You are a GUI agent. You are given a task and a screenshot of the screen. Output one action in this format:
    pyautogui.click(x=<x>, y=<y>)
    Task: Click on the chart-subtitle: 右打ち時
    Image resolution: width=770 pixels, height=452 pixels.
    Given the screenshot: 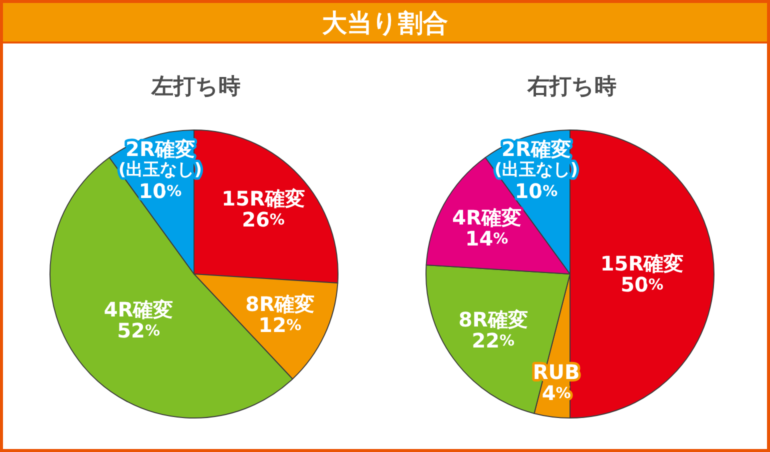 What is the action you would take?
    pyautogui.click(x=571, y=87)
    